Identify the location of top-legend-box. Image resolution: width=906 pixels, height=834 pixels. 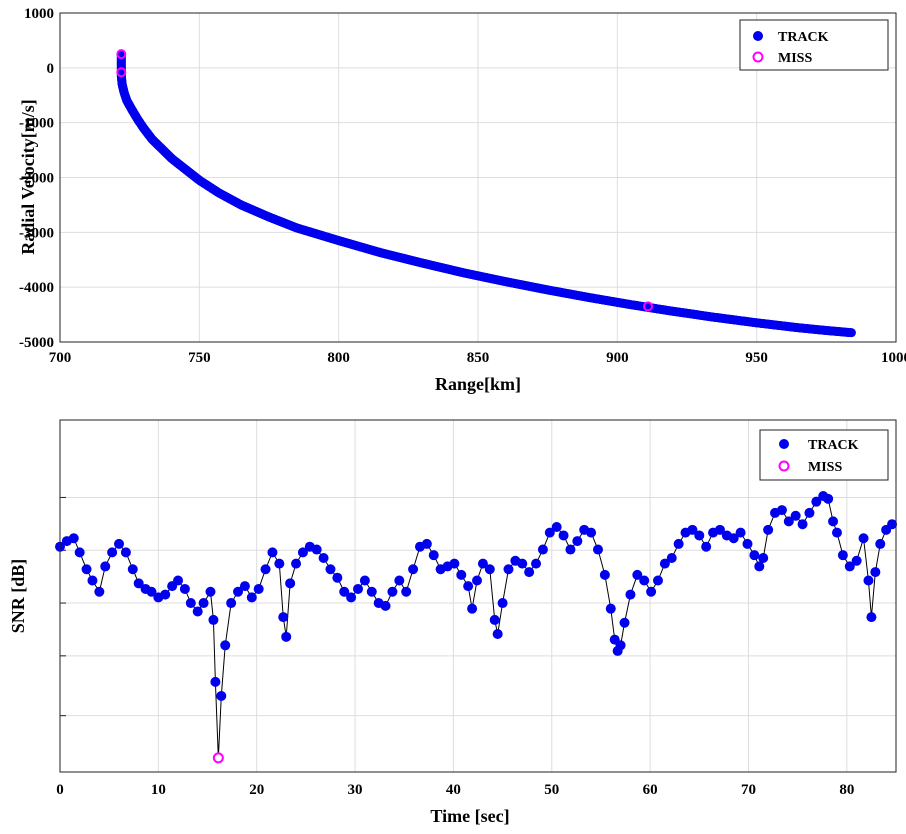
(814, 45).